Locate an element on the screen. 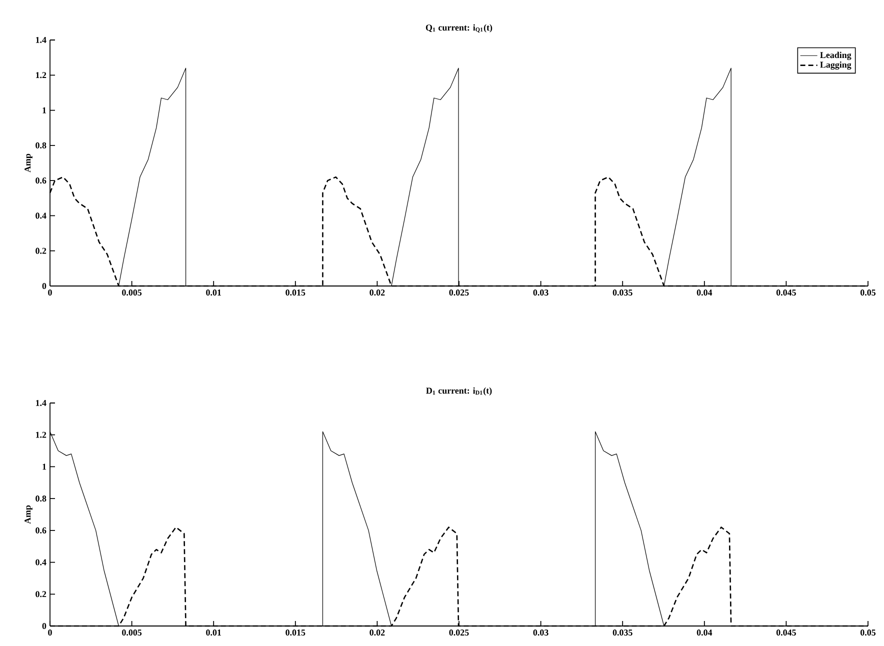 This screenshot has width=884, height=646. legend-label: Leading is located at coordinates (836, 56).